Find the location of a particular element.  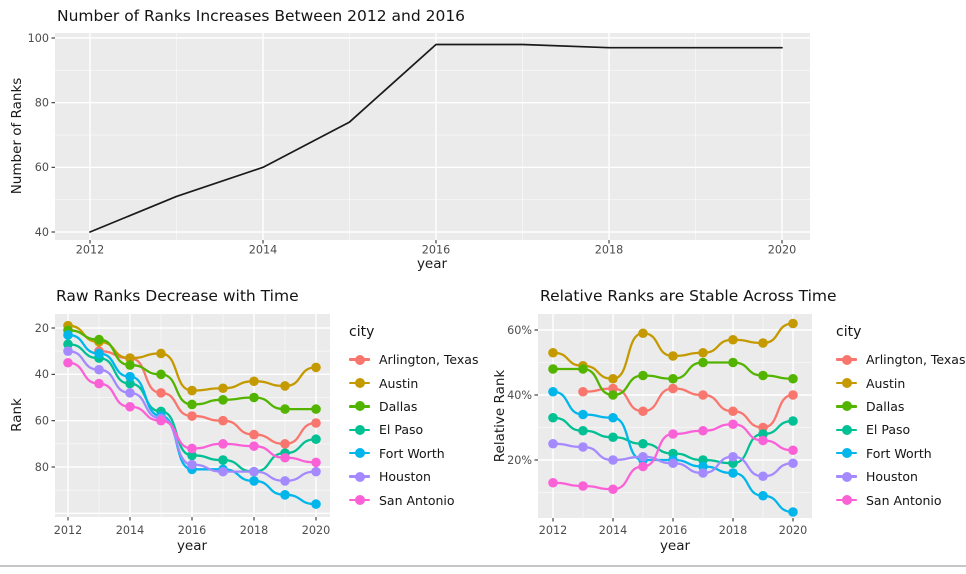

x-axis-title-top: year is located at coordinates (432, 264).